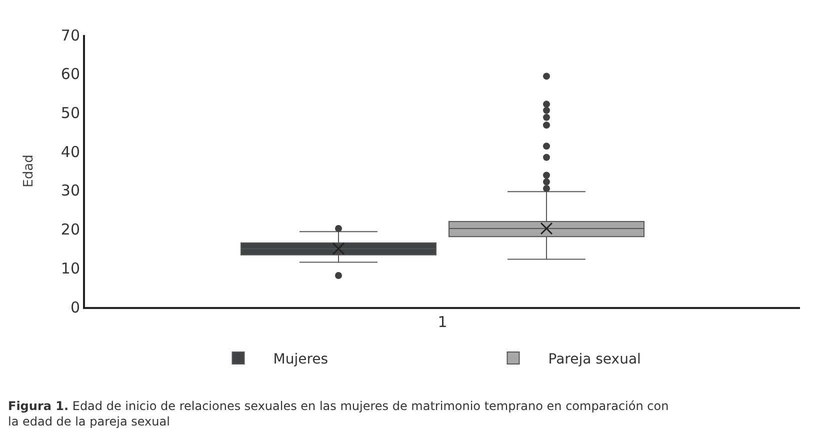  I want to click on y-tick-label: 0, so click(75, 307).